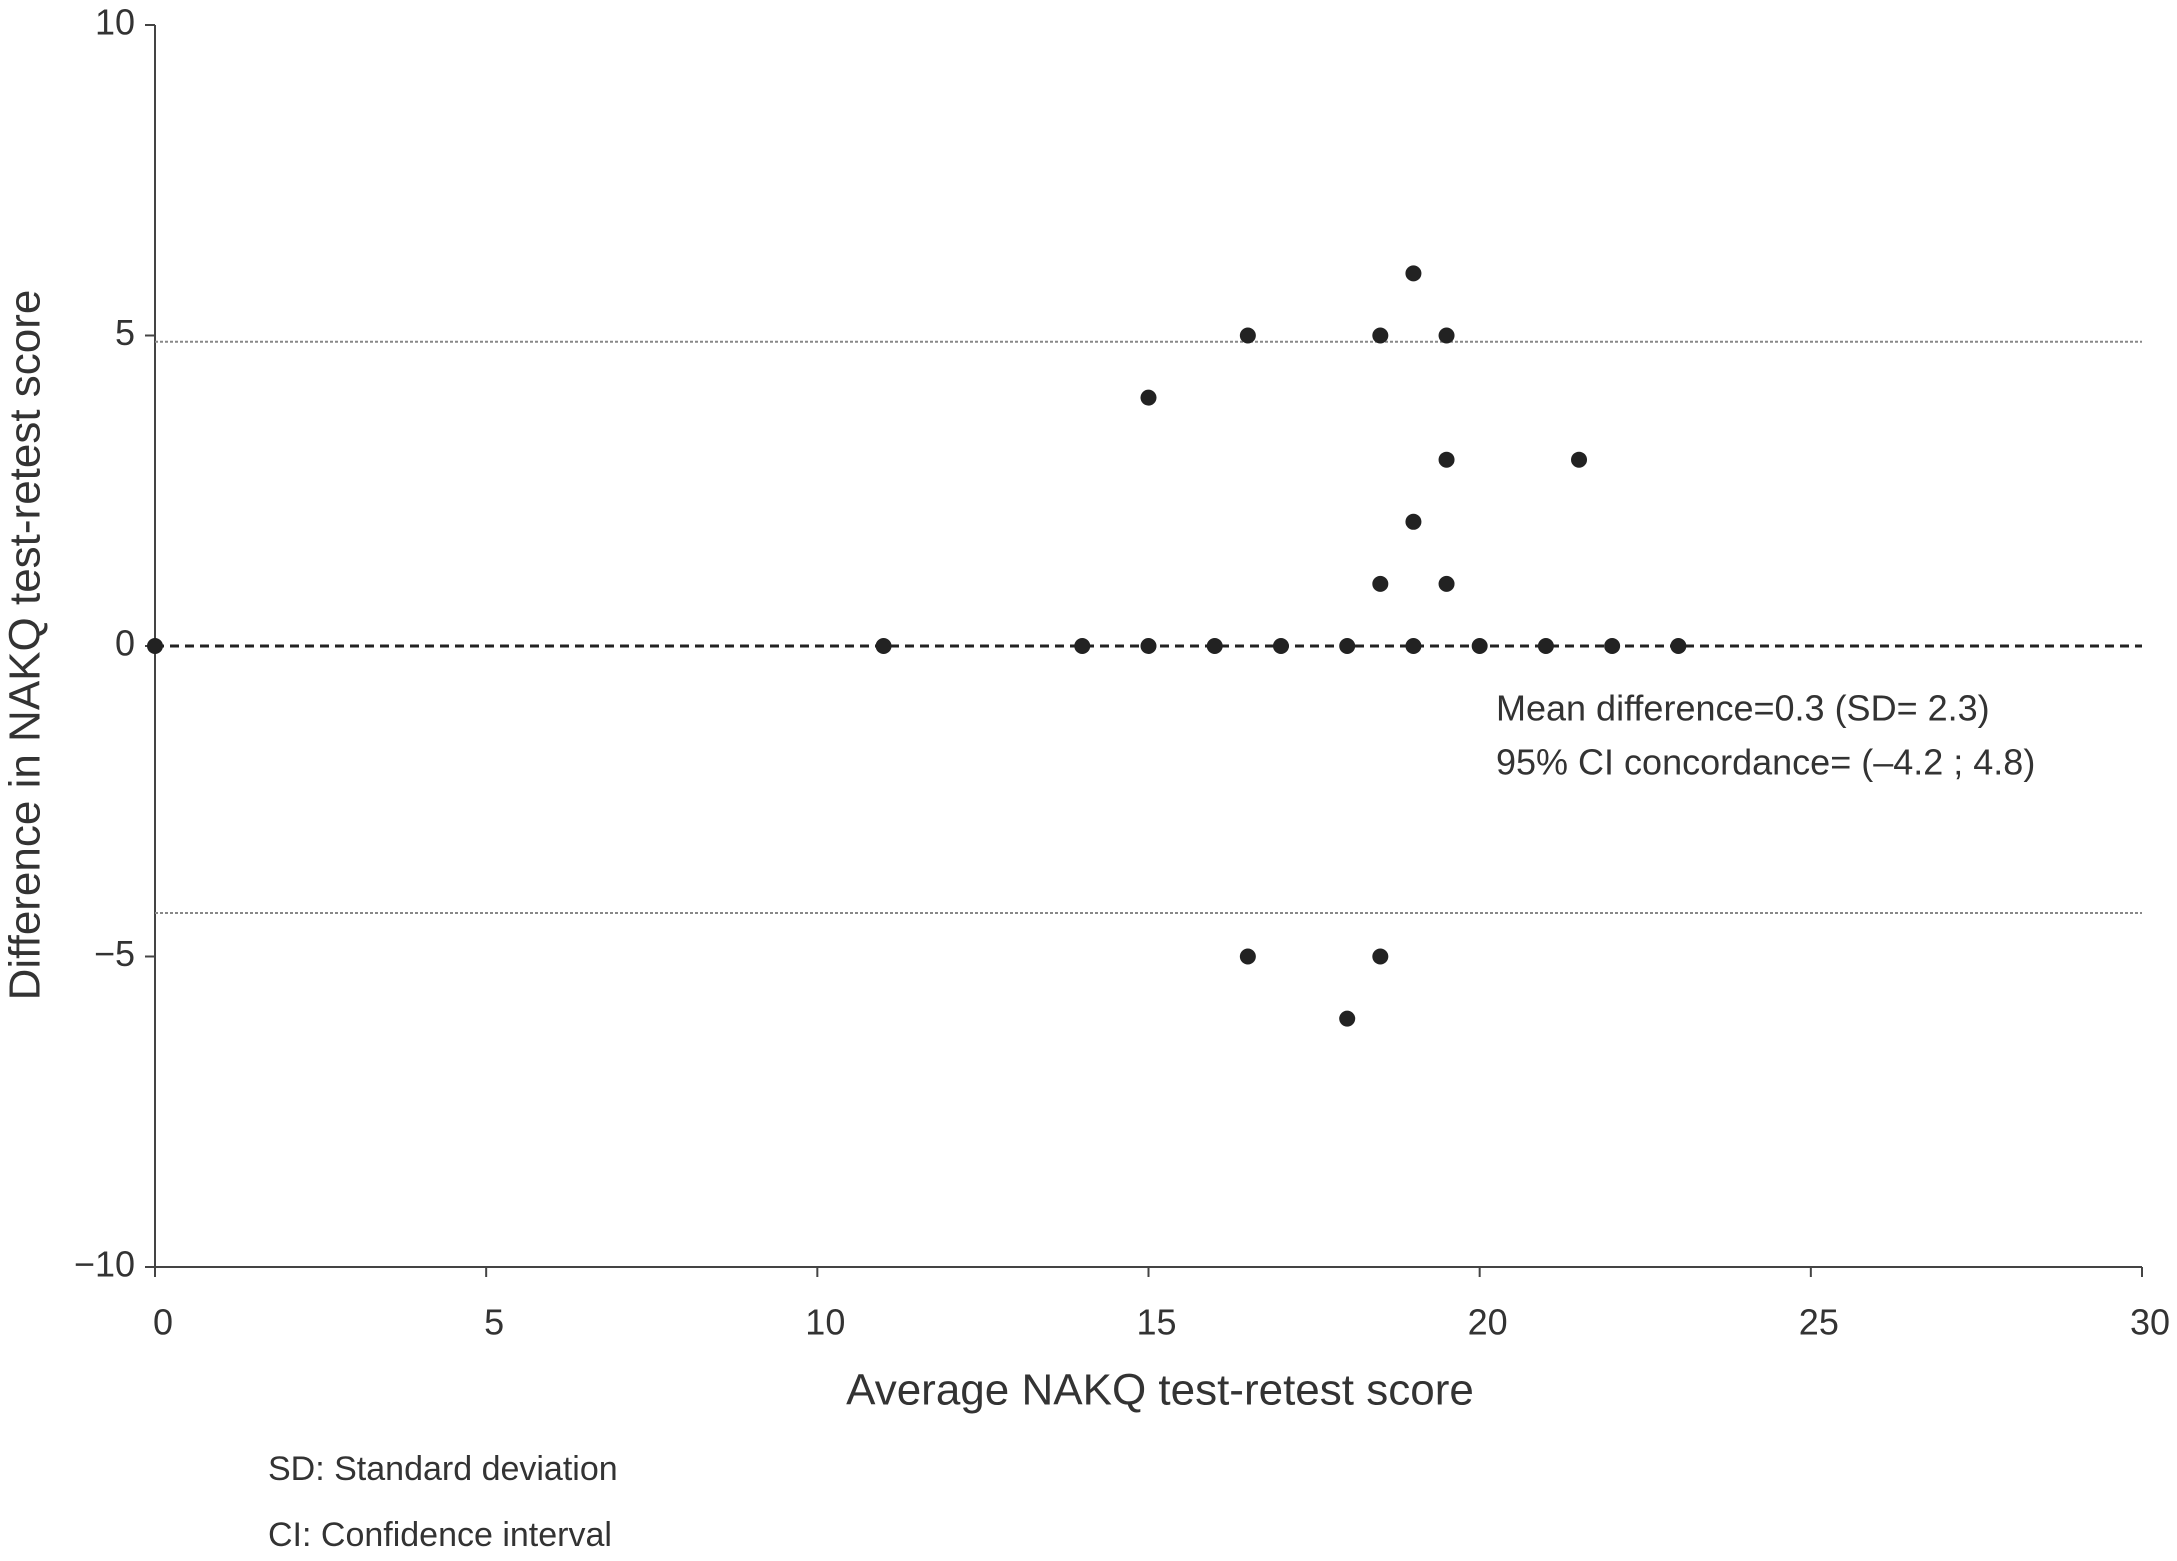 Image resolution: width=2177 pixels, height=1561 pixels. Describe the element at coordinates (494, 1322) in the screenshot. I see `x-tick-label: 5` at that location.